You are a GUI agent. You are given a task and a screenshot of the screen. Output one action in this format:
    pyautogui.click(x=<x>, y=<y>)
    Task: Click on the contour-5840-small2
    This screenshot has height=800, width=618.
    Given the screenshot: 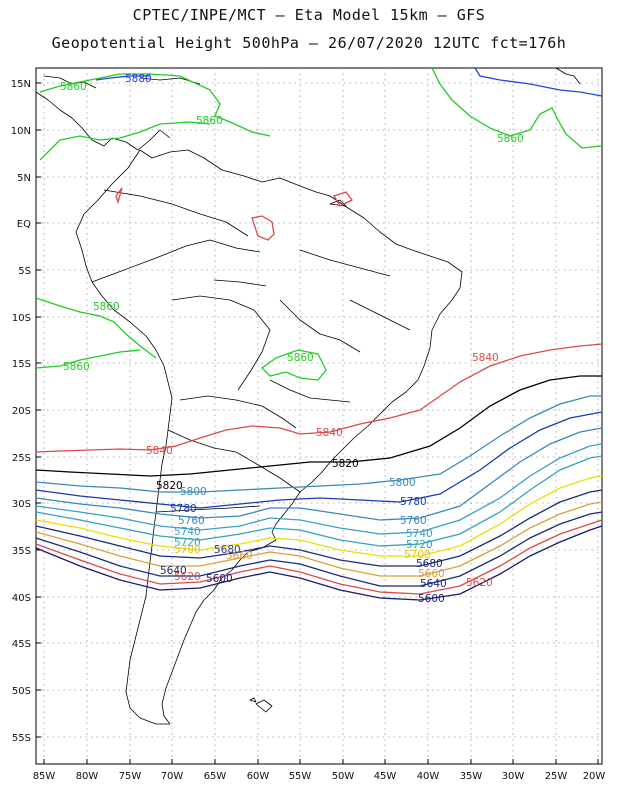 What is the action you would take?
    pyautogui.click(x=119, y=196)
    